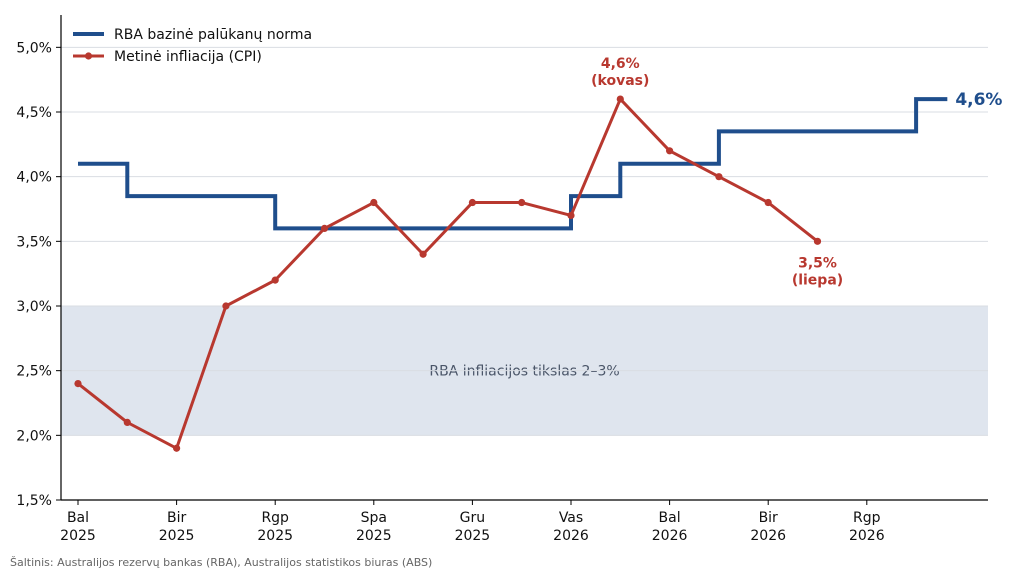 The height and width of the screenshot is (573, 1024). Describe the element at coordinates (34, 372) in the screenshot. I see `y-tick-label: 2,5%` at that location.